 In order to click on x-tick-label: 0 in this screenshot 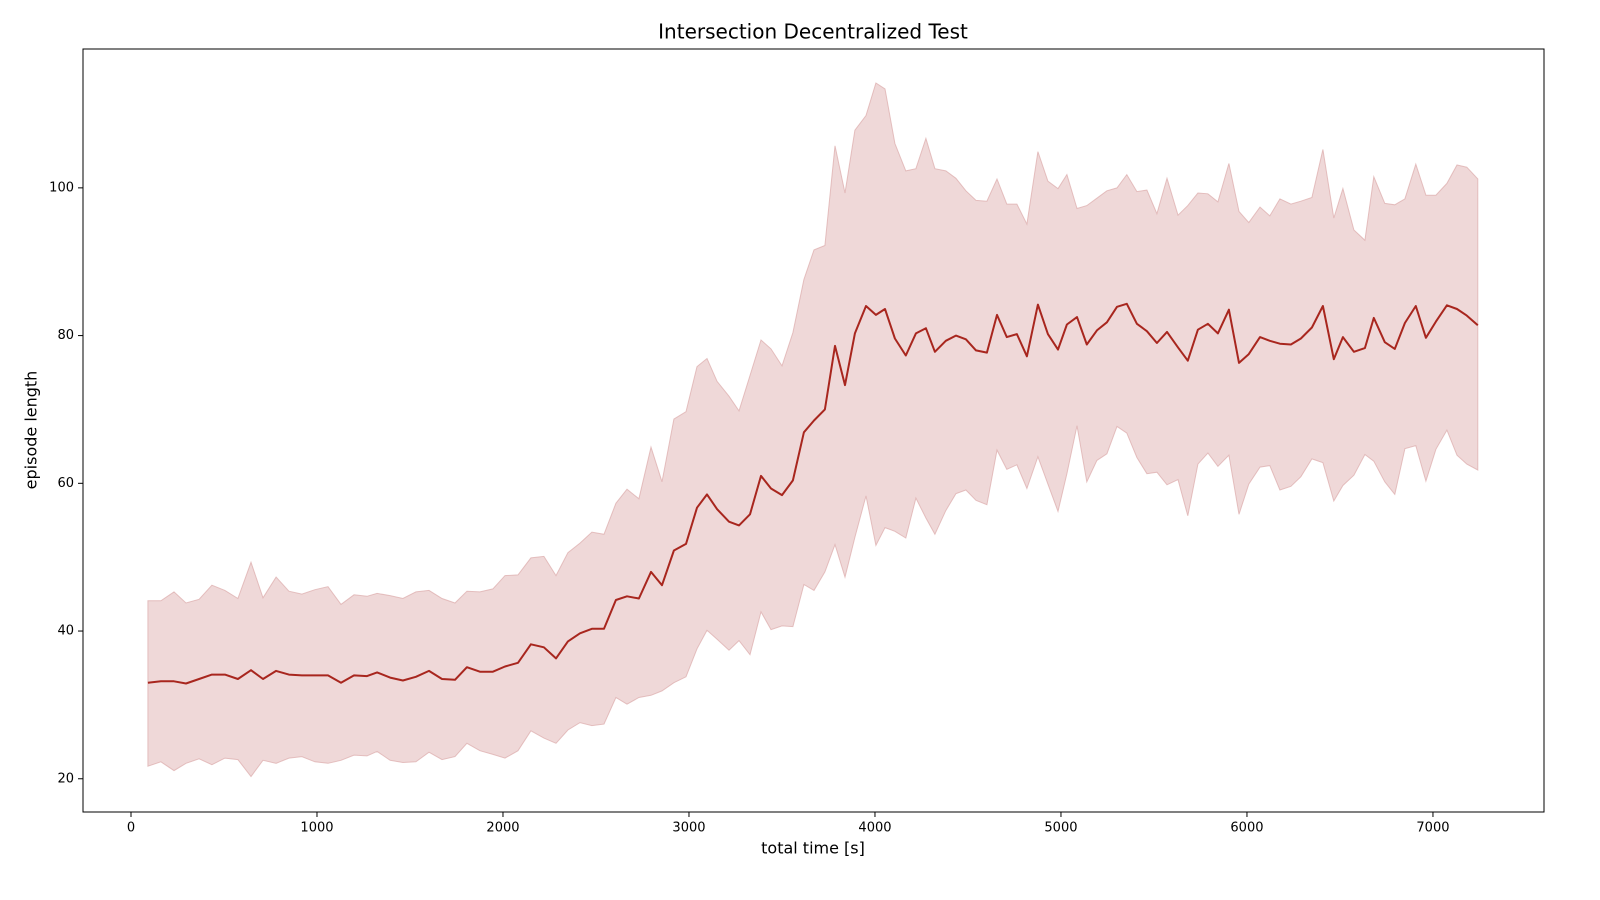, I will do `click(131, 828)`.